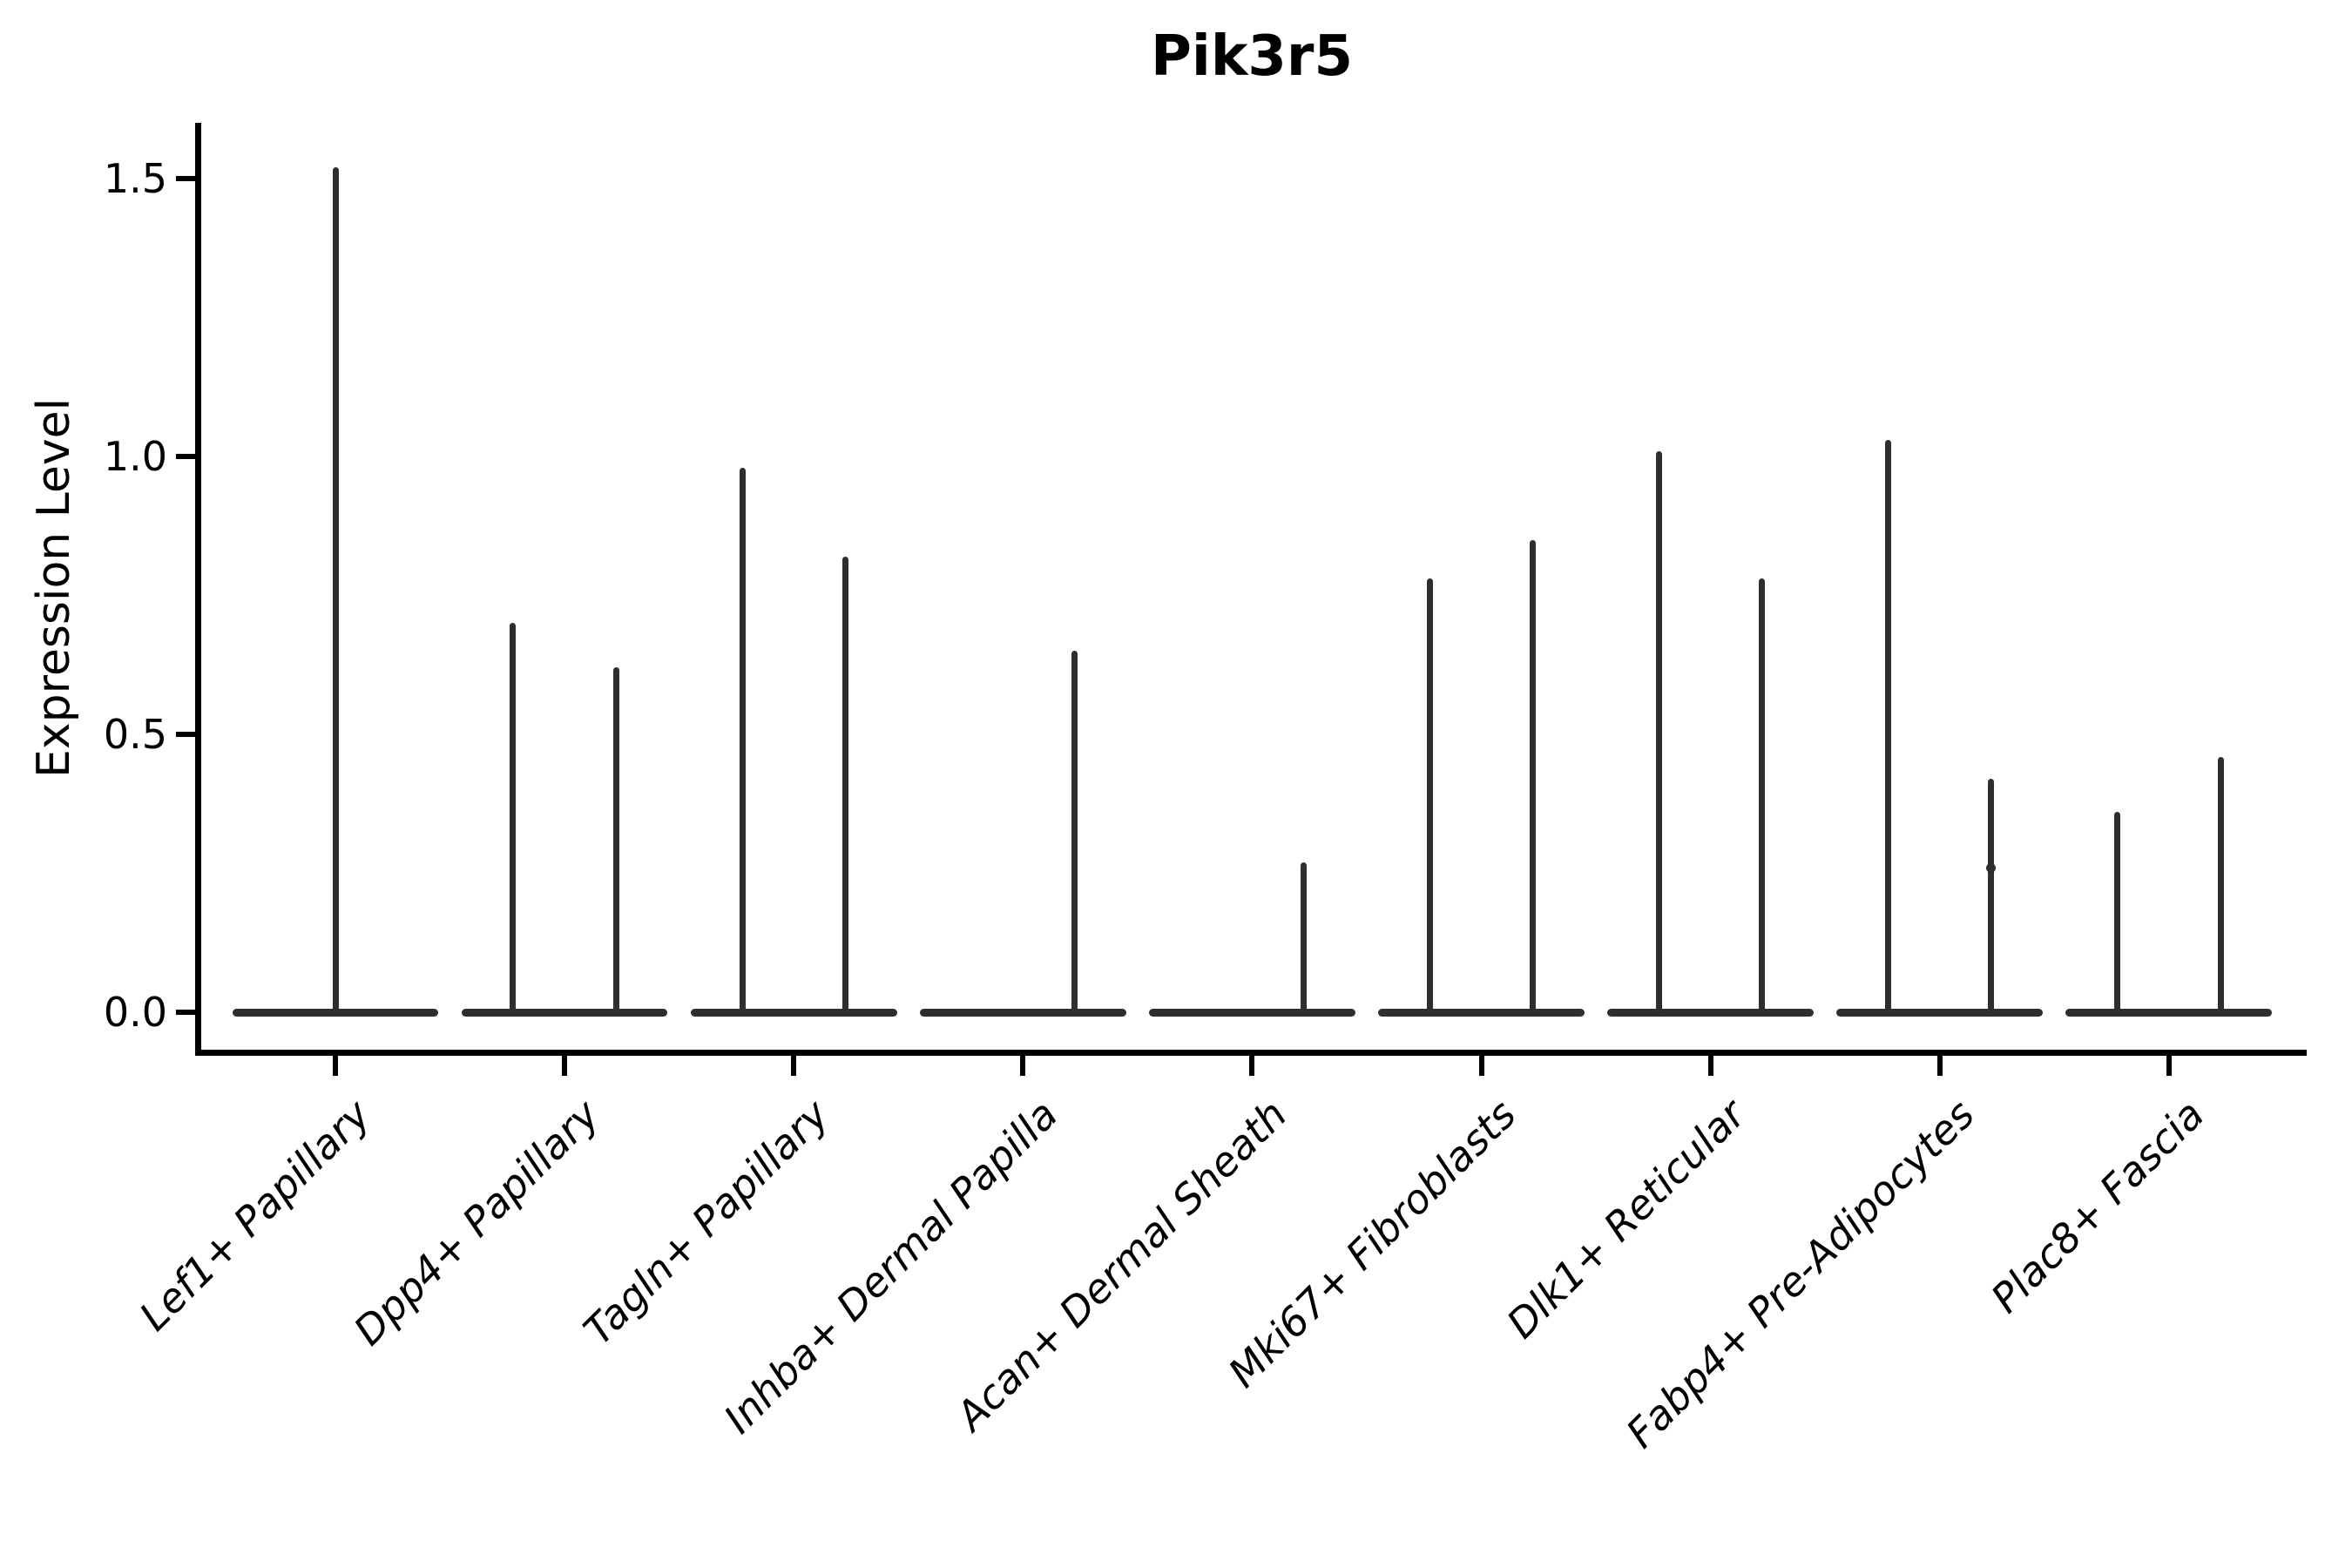 The height and width of the screenshot is (1568, 2352). I want to click on bottom-axis-spine, so click(1251, 1053).